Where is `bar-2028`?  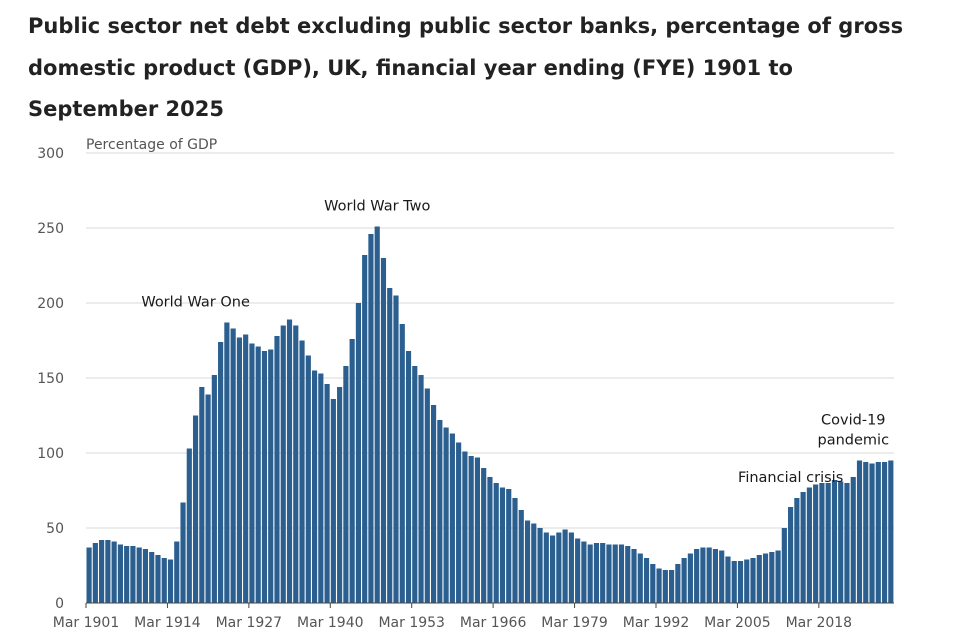
bar-2028 is located at coordinates (884, 532).